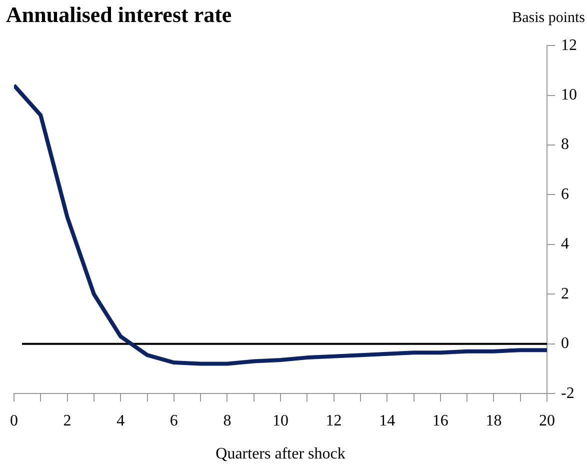 The height and width of the screenshot is (468, 587). I want to click on x-tick-label: 20, so click(547, 421).